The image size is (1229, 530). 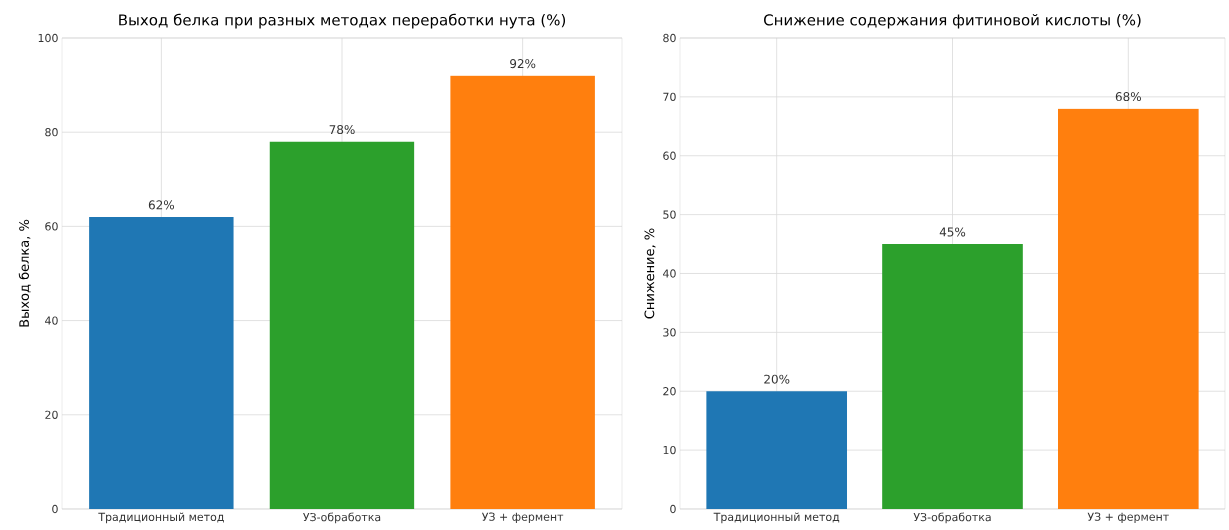 I want to click on y-axis-title: Снижение, %, so click(x=650, y=273).